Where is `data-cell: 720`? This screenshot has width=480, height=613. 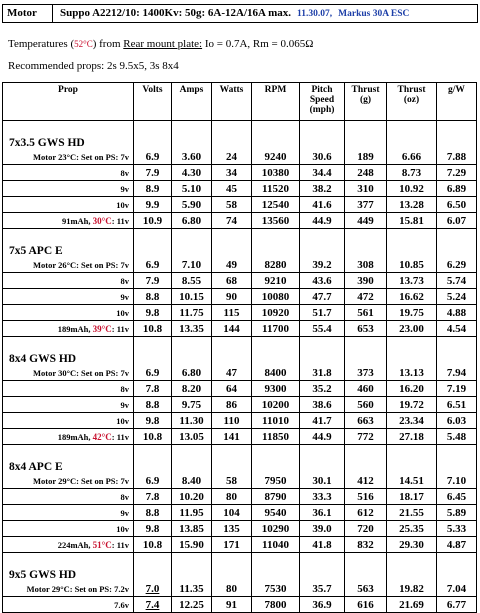 data-cell: 720 is located at coordinates (365, 528).